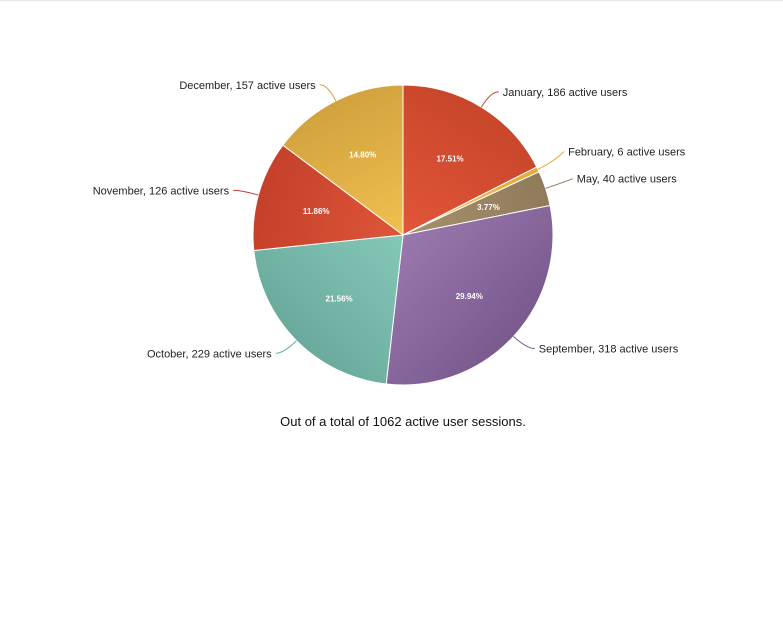 The width and height of the screenshot is (783, 618). Describe the element at coordinates (627, 180) in the screenshot. I see `slice-label-may: May, 40 active users` at that location.